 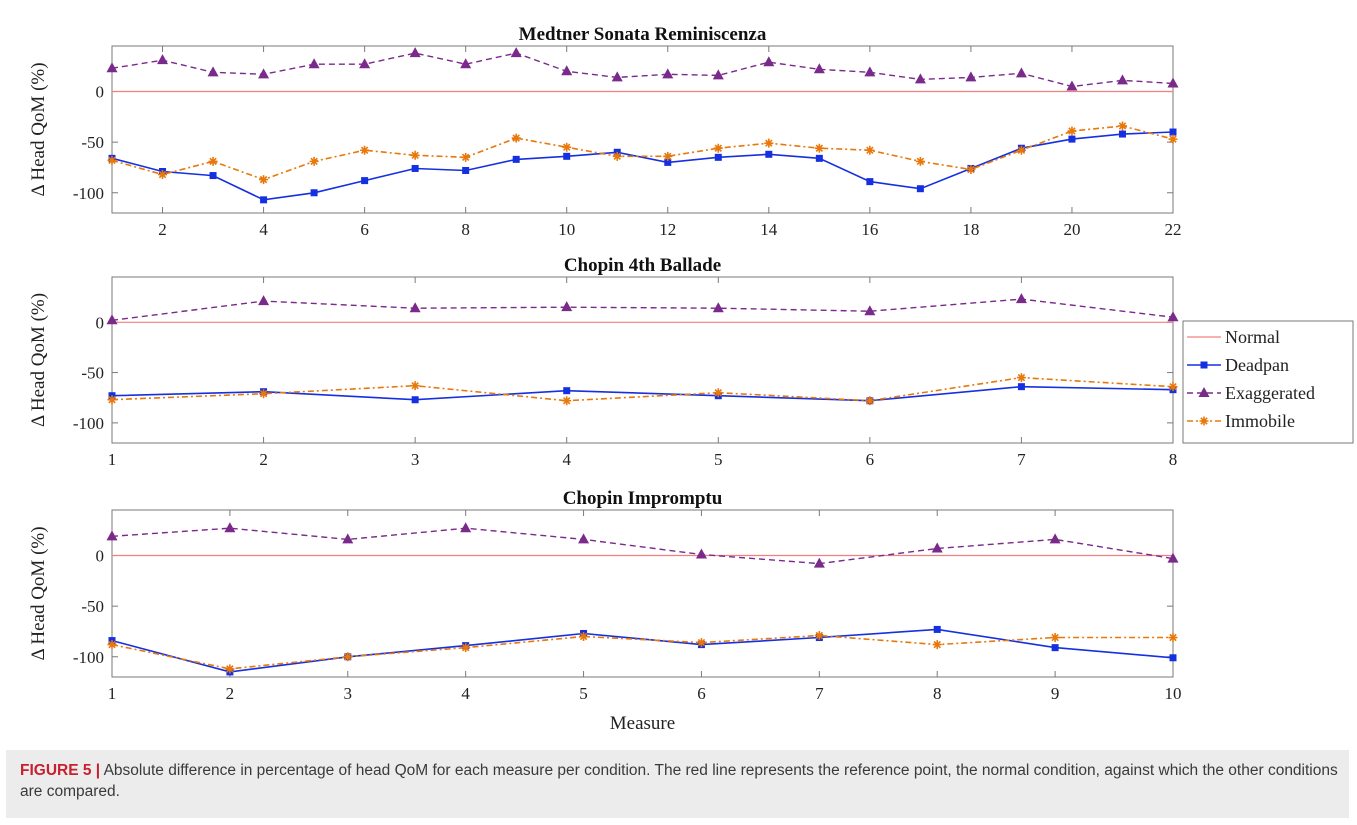 I want to click on series-line-deadpan, so click(x=642, y=166).